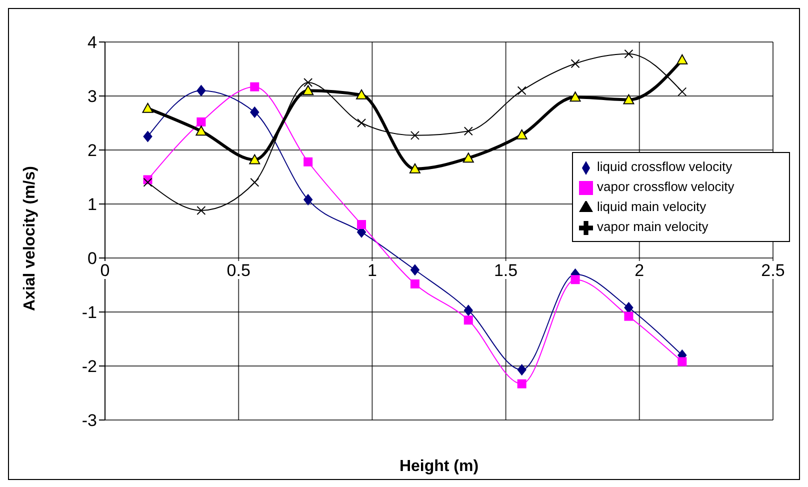 This screenshot has height=487, width=808. I want to click on x-tick-label: 0, so click(105, 270).